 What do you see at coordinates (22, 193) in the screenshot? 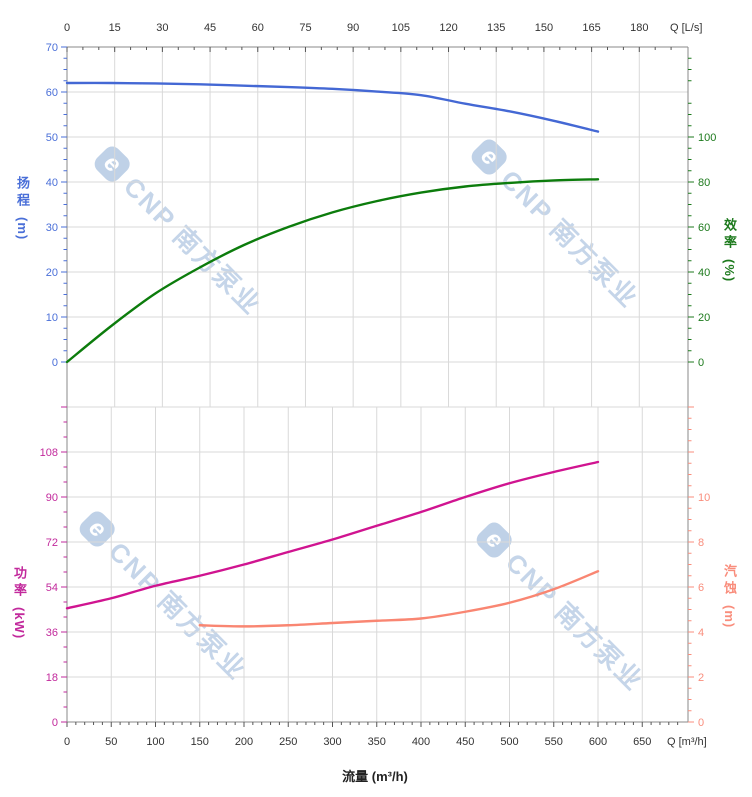
I see `head-axis-title-cn: 扬程` at bounding box center [22, 193].